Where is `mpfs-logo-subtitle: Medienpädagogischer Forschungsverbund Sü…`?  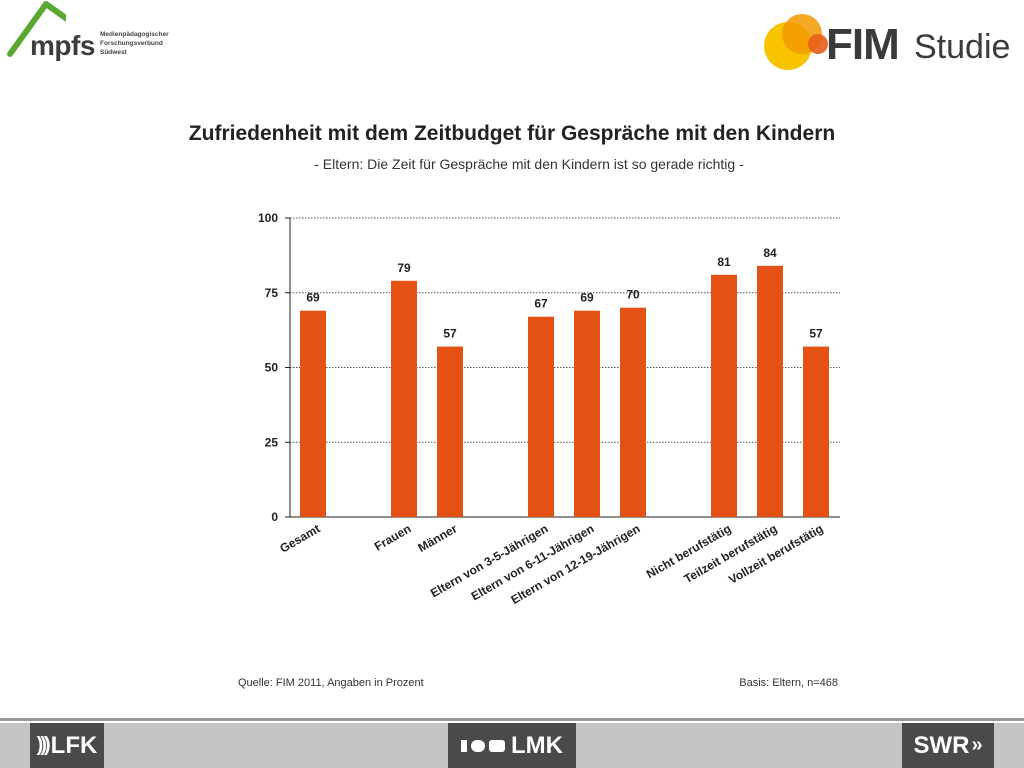 mpfs-logo-subtitle: Medienpädagogischer Forschungsverbund Sü… is located at coordinates (140, 43).